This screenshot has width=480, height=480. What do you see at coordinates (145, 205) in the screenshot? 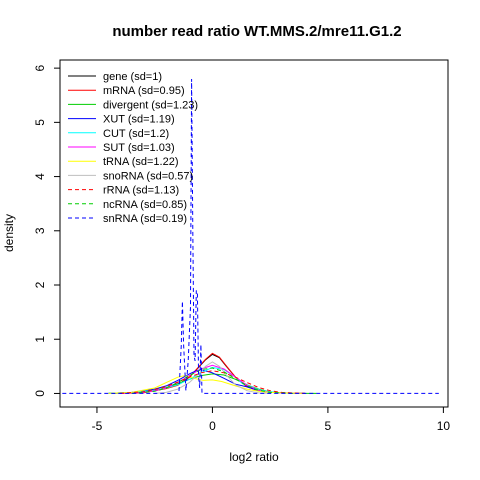
I see `legend-entry: ncRNA (sd=0.85)` at bounding box center [145, 205].